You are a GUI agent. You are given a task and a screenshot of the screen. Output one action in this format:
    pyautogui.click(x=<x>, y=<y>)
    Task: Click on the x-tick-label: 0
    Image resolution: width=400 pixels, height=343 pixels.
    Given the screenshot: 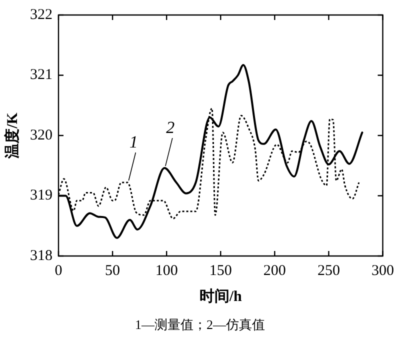 What is the action you would take?
    pyautogui.click(x=58, y=270)
    